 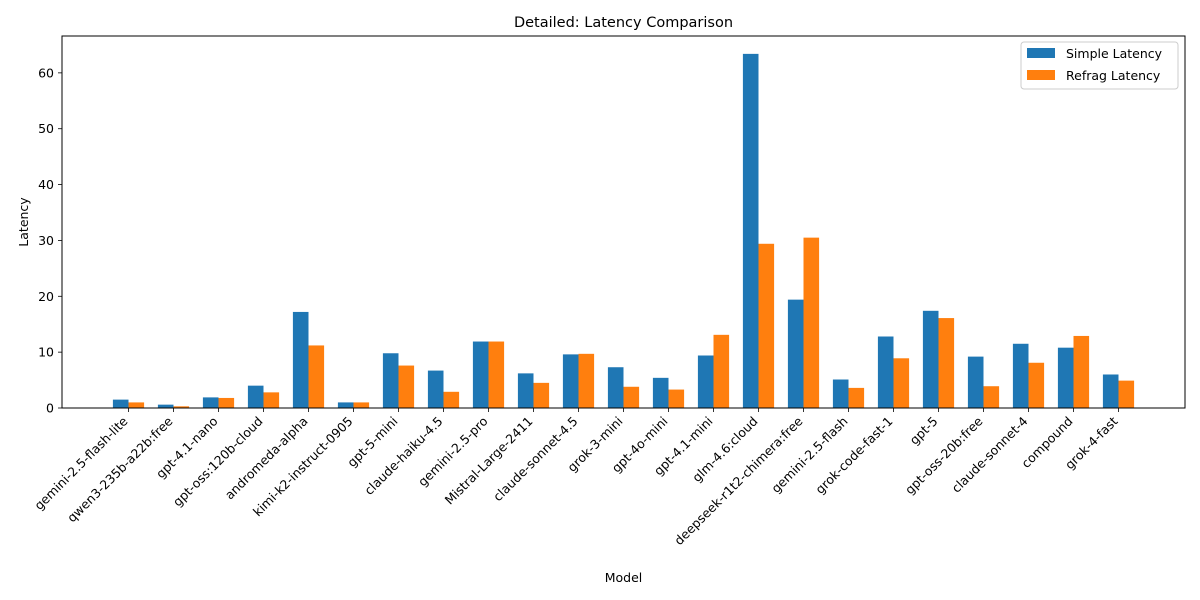 I want to click on x-axis-label: Model, so click(x=624, y=577).